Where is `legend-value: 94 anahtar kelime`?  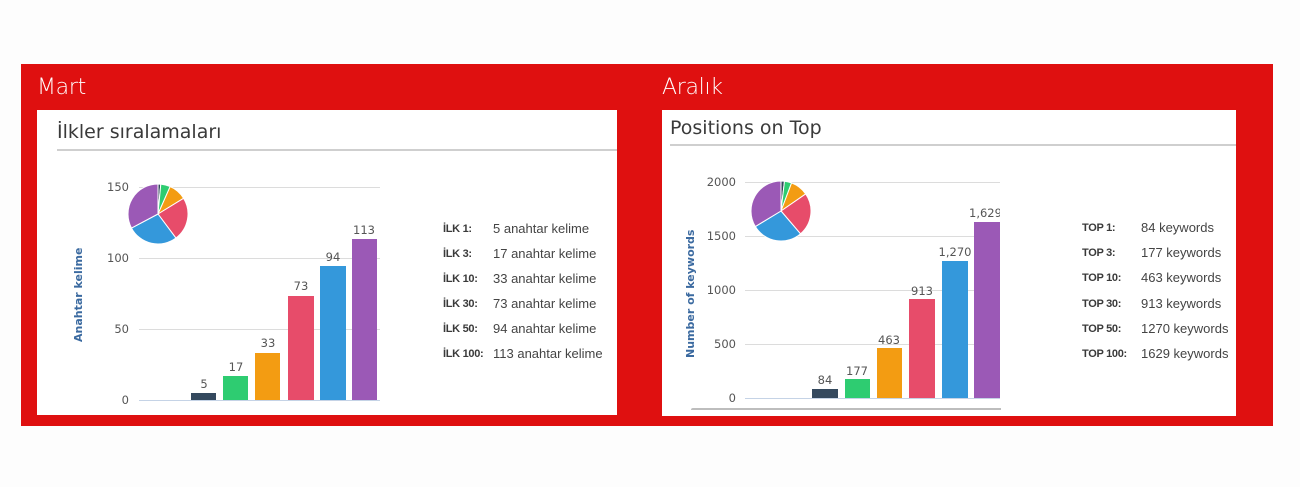
legend-value: 94 anahtar kelime is located at coordinates (545, 328).